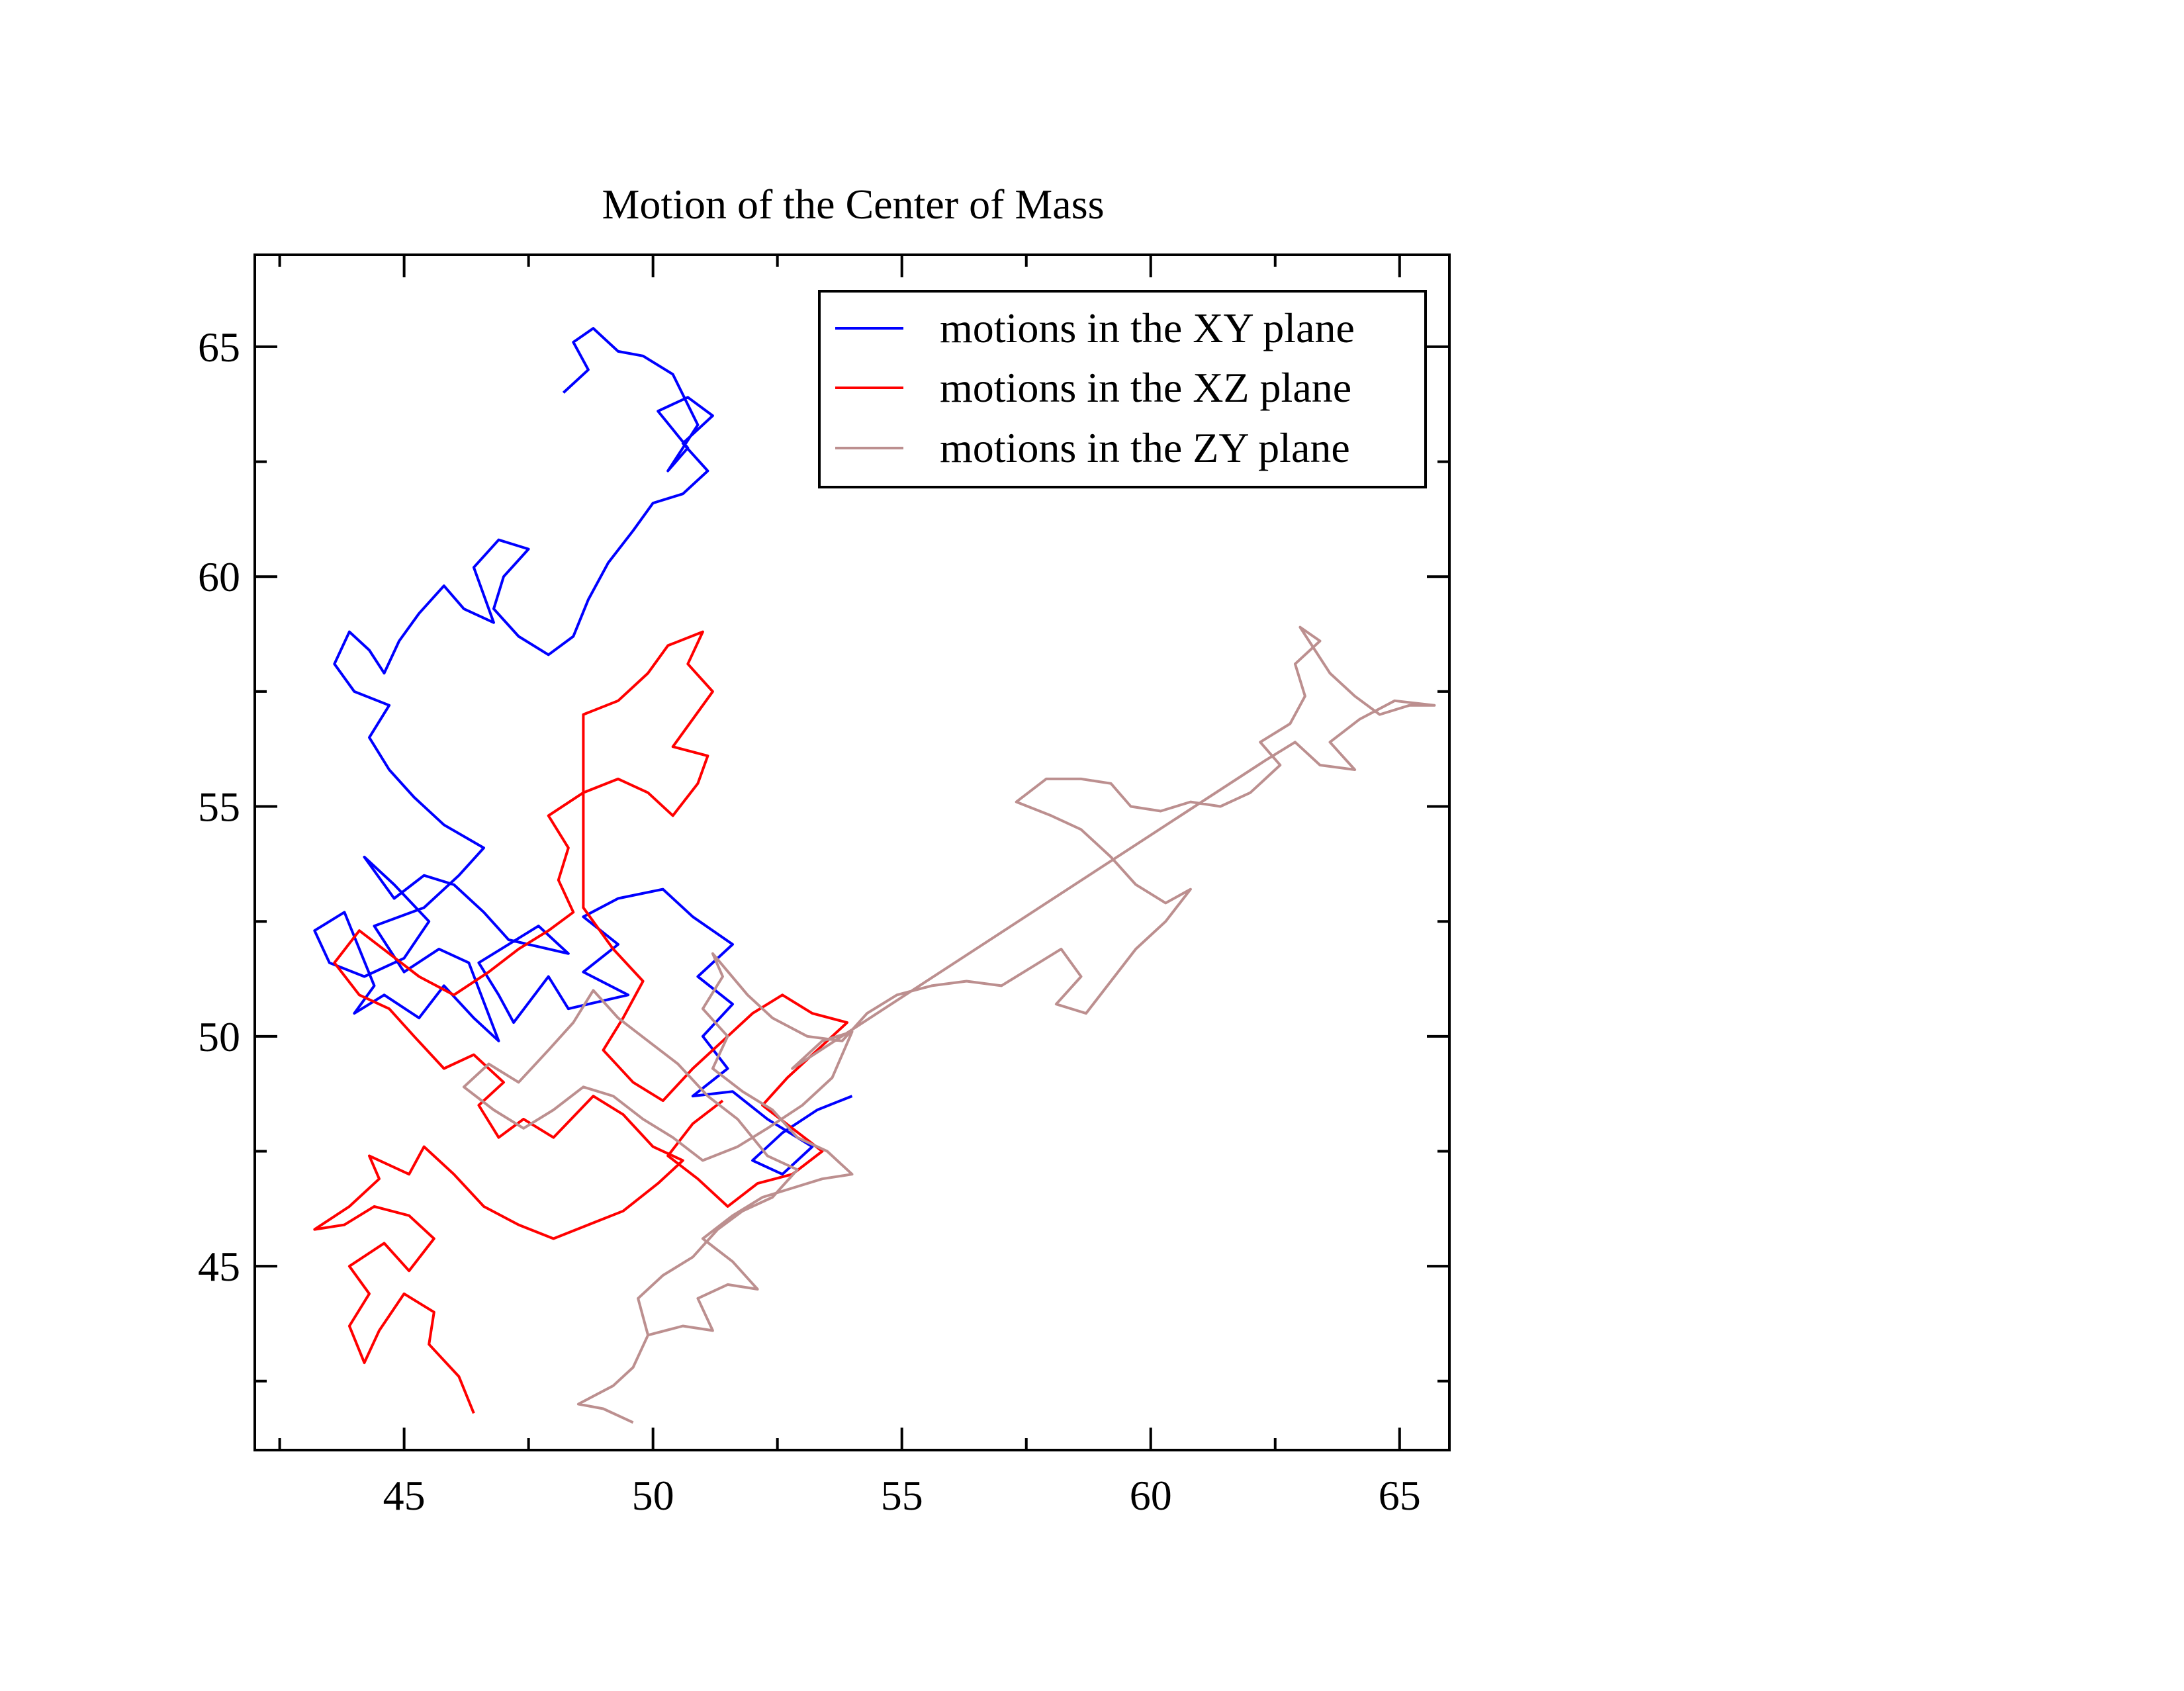 Image resolution: width=2184 pixels, height=1691 pixels. Describe the element at coordinates (1145, 388) in the screenshot. I see `legend-label-xz: motions in the XZ plane` at that location.